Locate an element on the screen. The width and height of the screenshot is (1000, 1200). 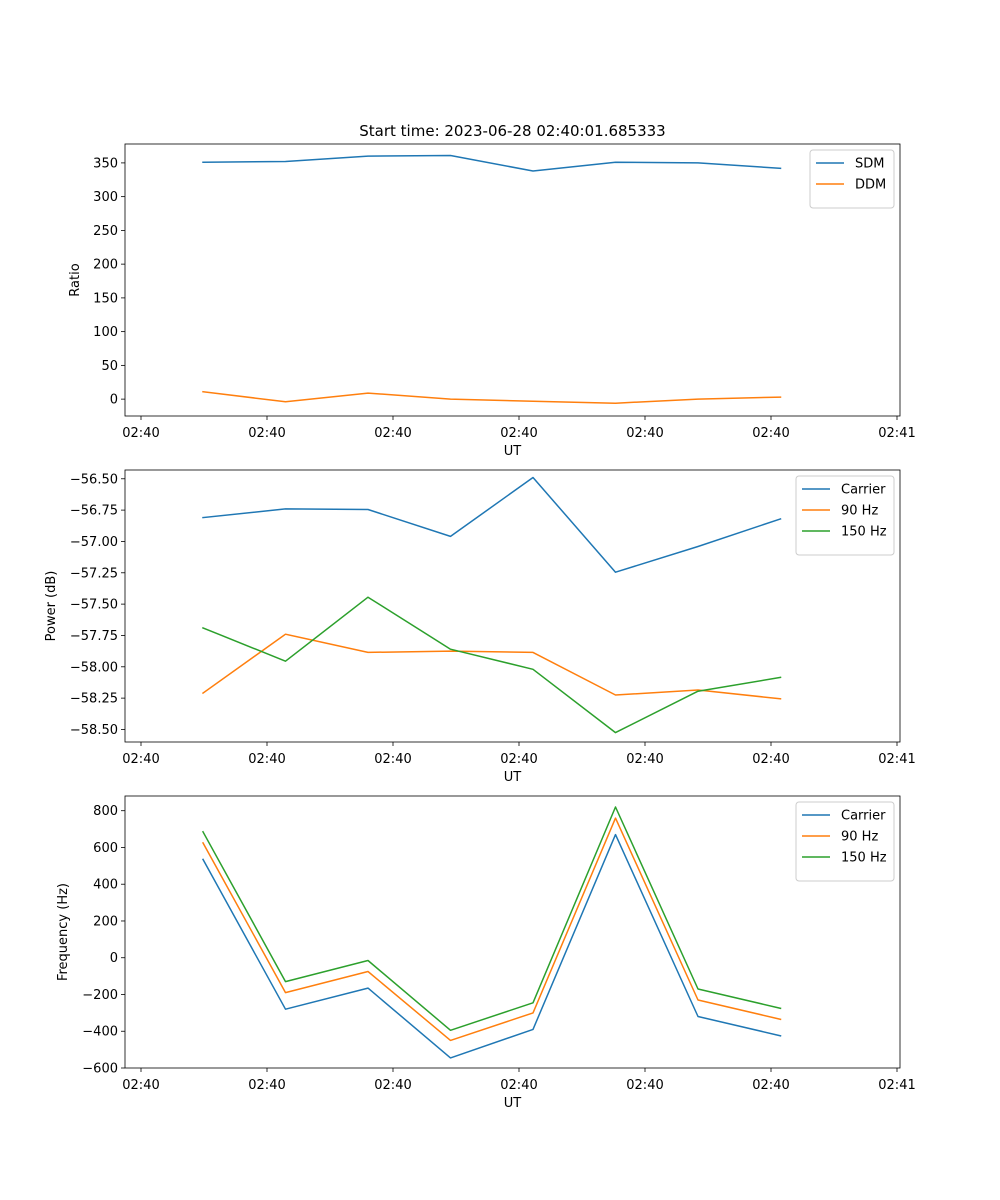
series-line-ddm is located at coordinates (492, 397).